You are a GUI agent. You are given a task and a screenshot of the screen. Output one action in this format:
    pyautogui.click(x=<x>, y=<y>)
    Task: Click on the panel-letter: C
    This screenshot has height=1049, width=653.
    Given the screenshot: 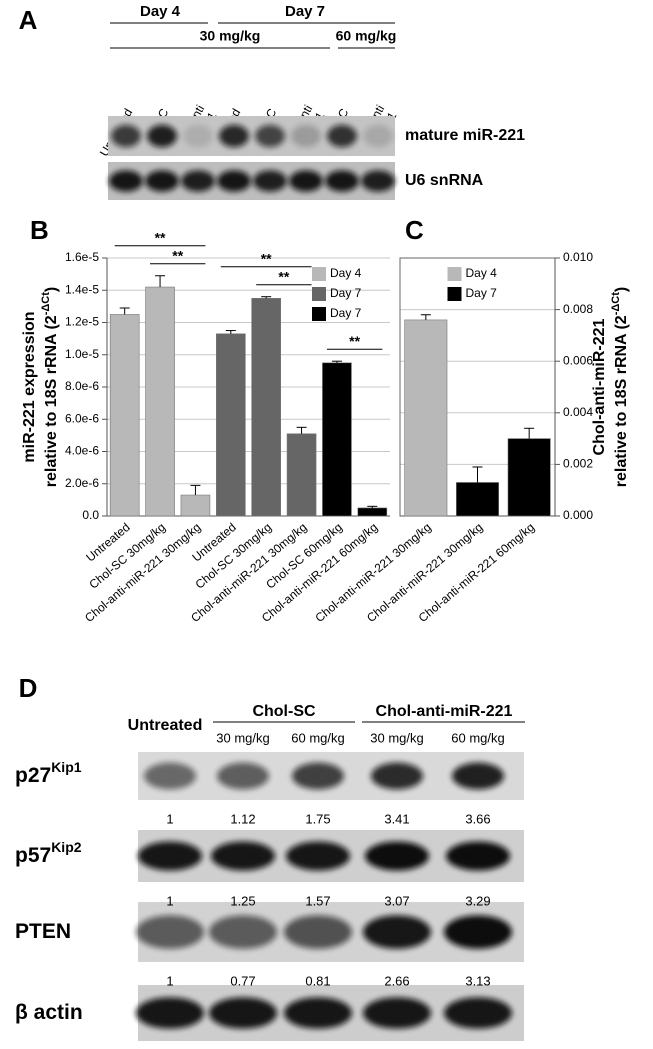 What is the action you would take?
    pyautogui.click(x=414, y=230)
    